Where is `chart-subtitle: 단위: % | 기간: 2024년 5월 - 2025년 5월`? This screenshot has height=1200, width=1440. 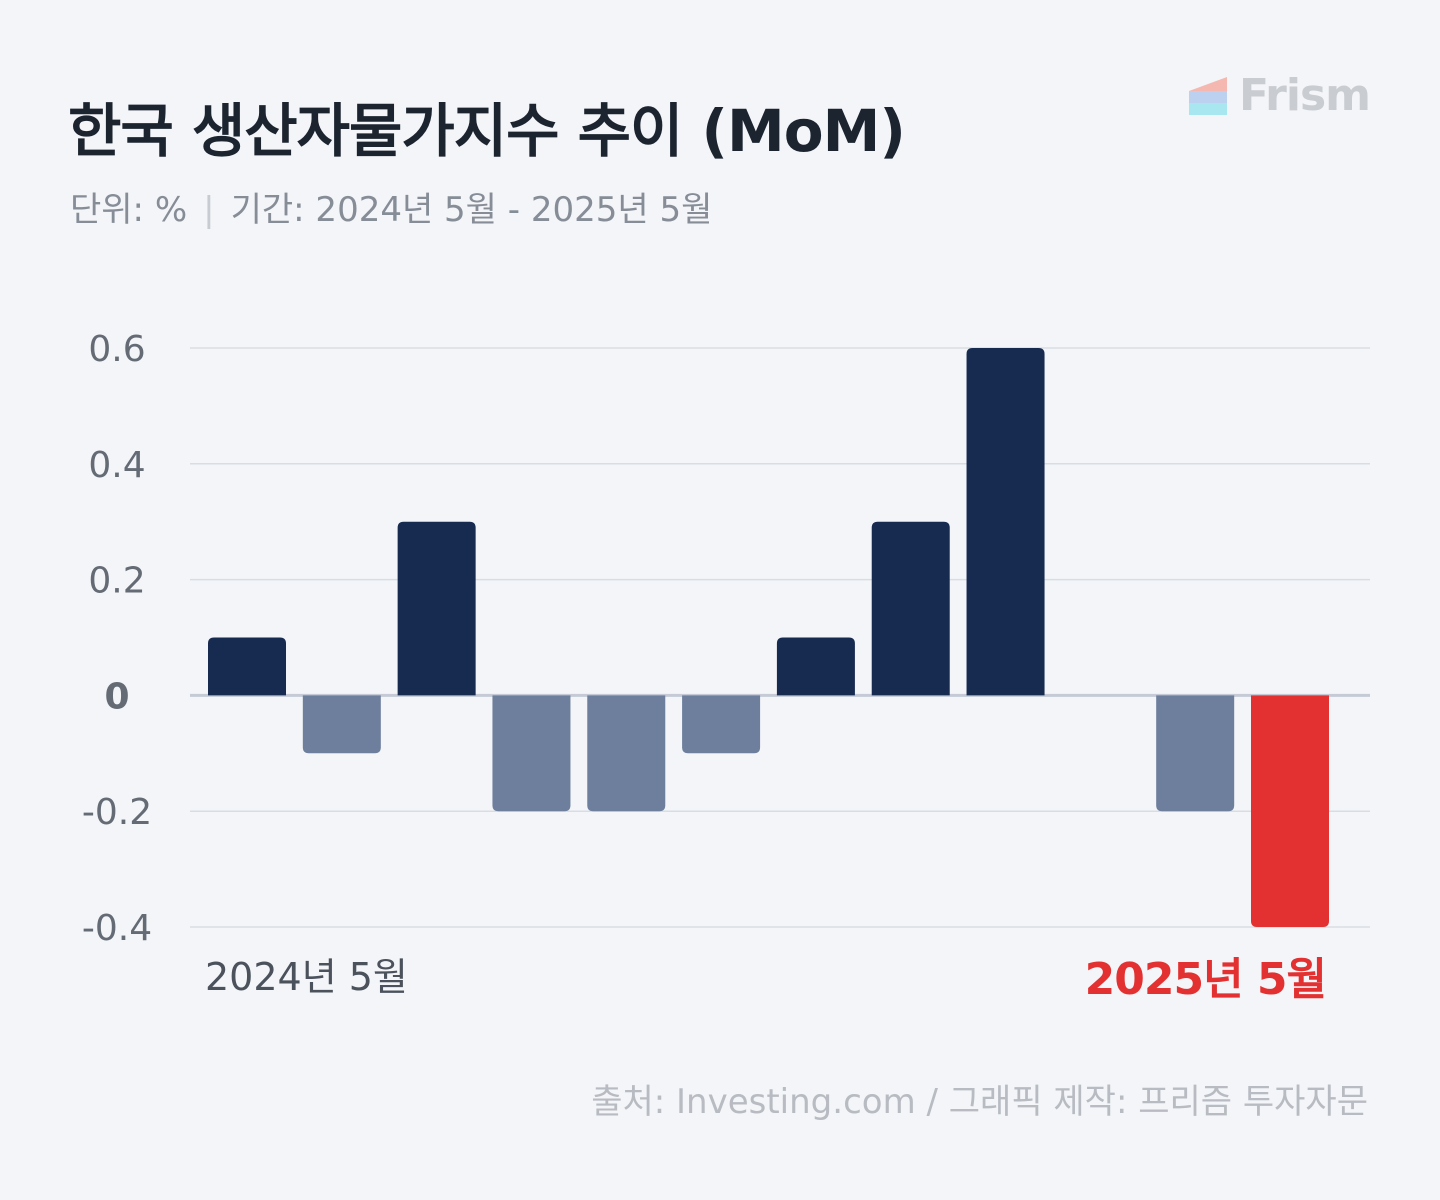 chart-subtitle: 단위: % | 기간: 2024년 5월 - 2025년 5월 is located at coordinates (391, 206).